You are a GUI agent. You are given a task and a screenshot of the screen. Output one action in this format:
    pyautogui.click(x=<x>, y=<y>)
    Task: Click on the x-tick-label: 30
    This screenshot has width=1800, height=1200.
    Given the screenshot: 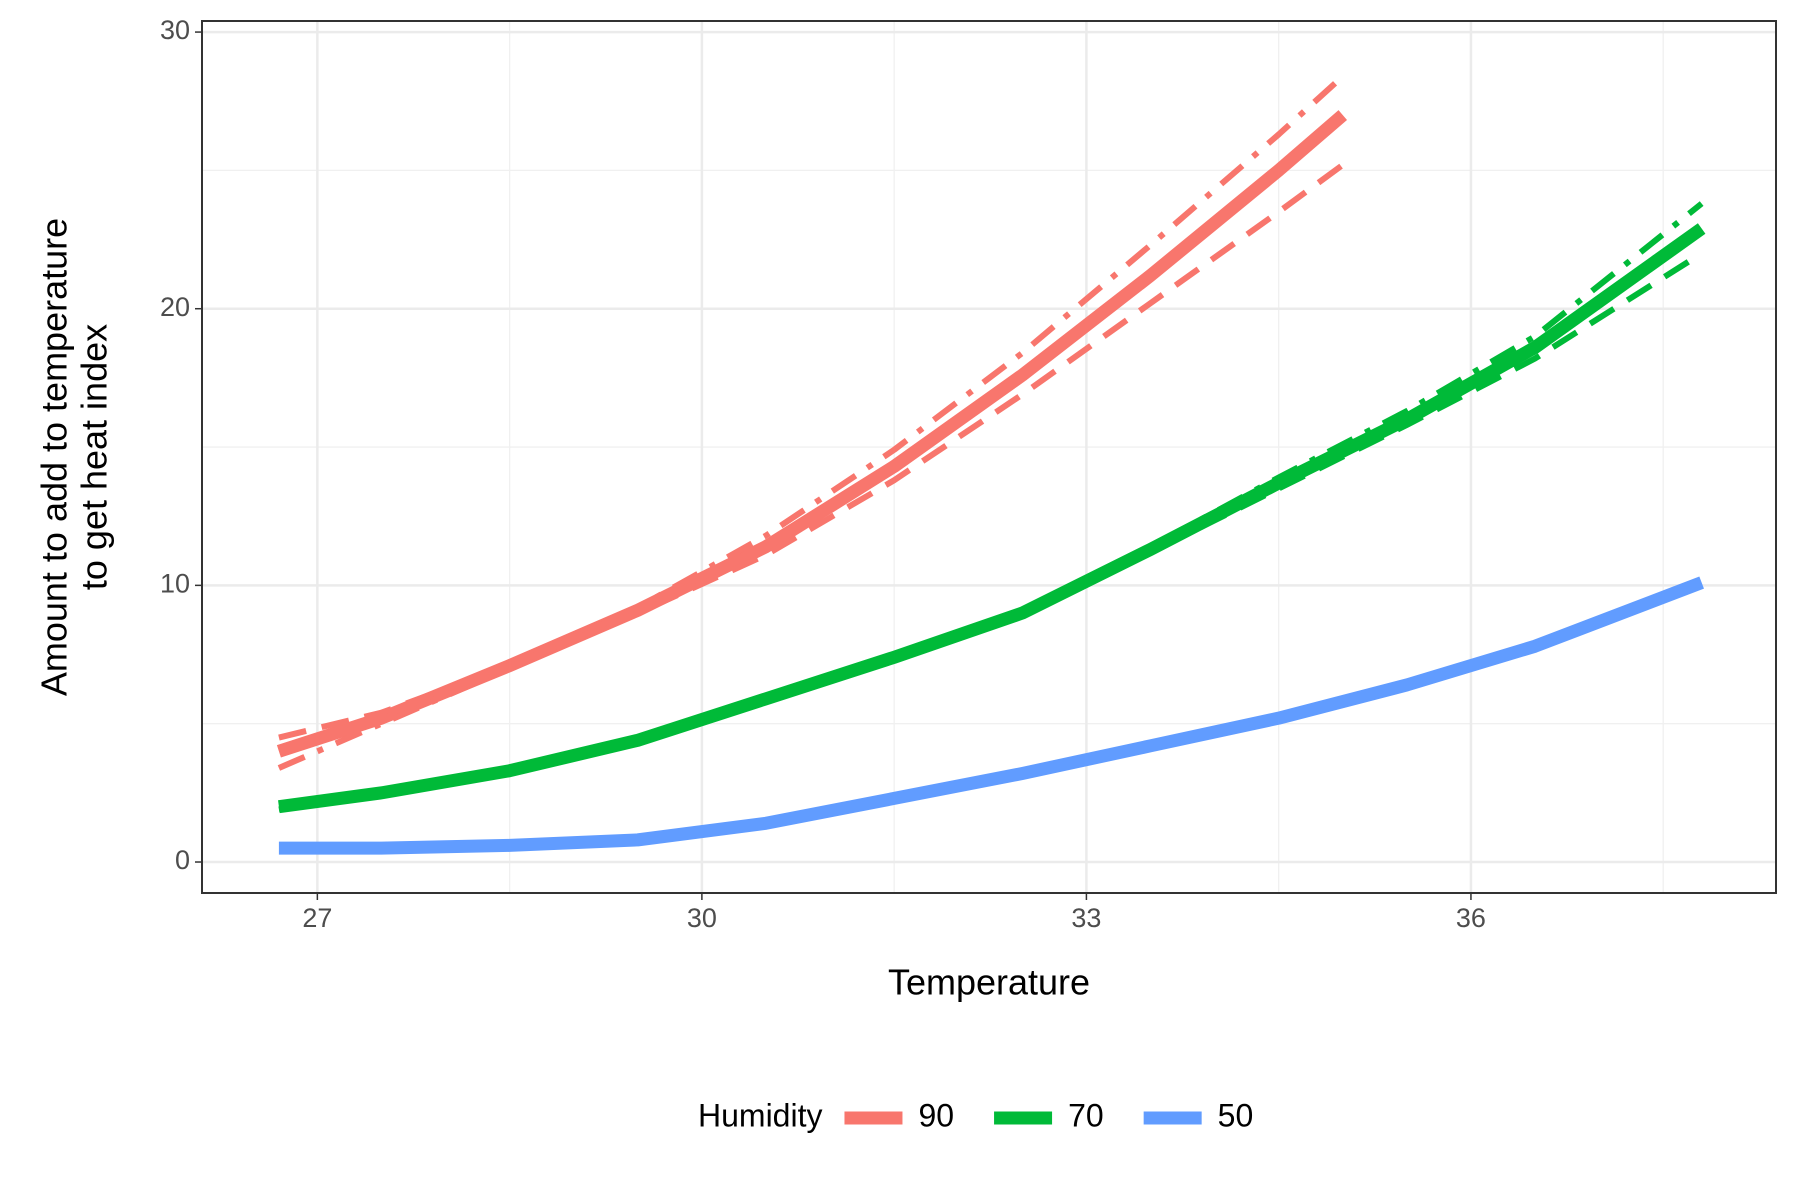 What is the action you would take?
    pyautogui.click(x=702, y=918)
    